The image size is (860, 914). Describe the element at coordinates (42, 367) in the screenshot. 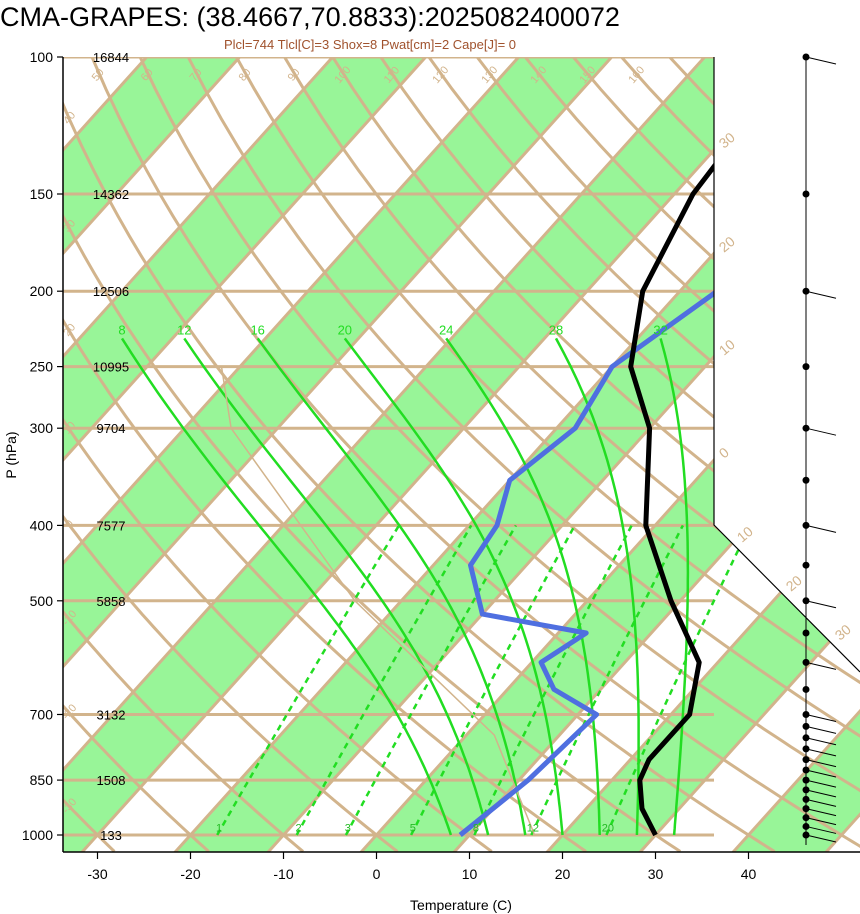

I see `y-tick-label: 250` at that location.